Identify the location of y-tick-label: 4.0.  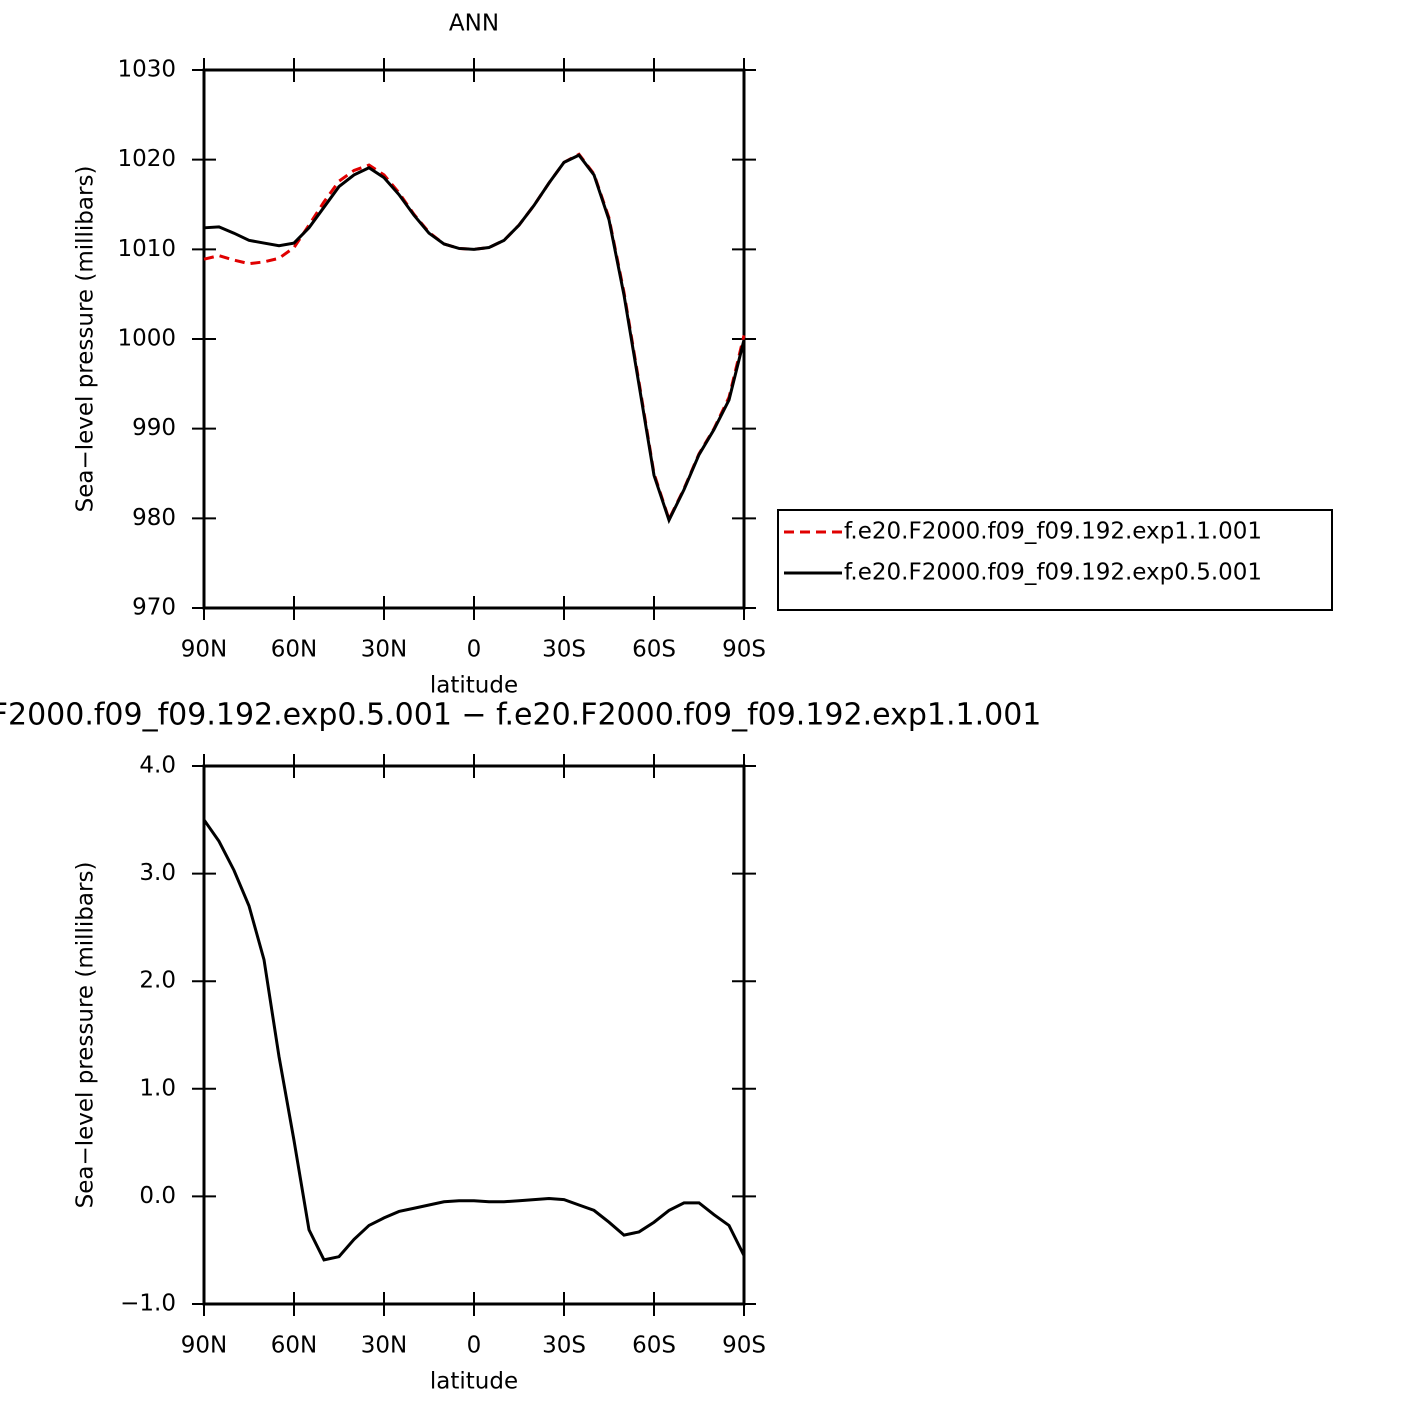
(157, 766).